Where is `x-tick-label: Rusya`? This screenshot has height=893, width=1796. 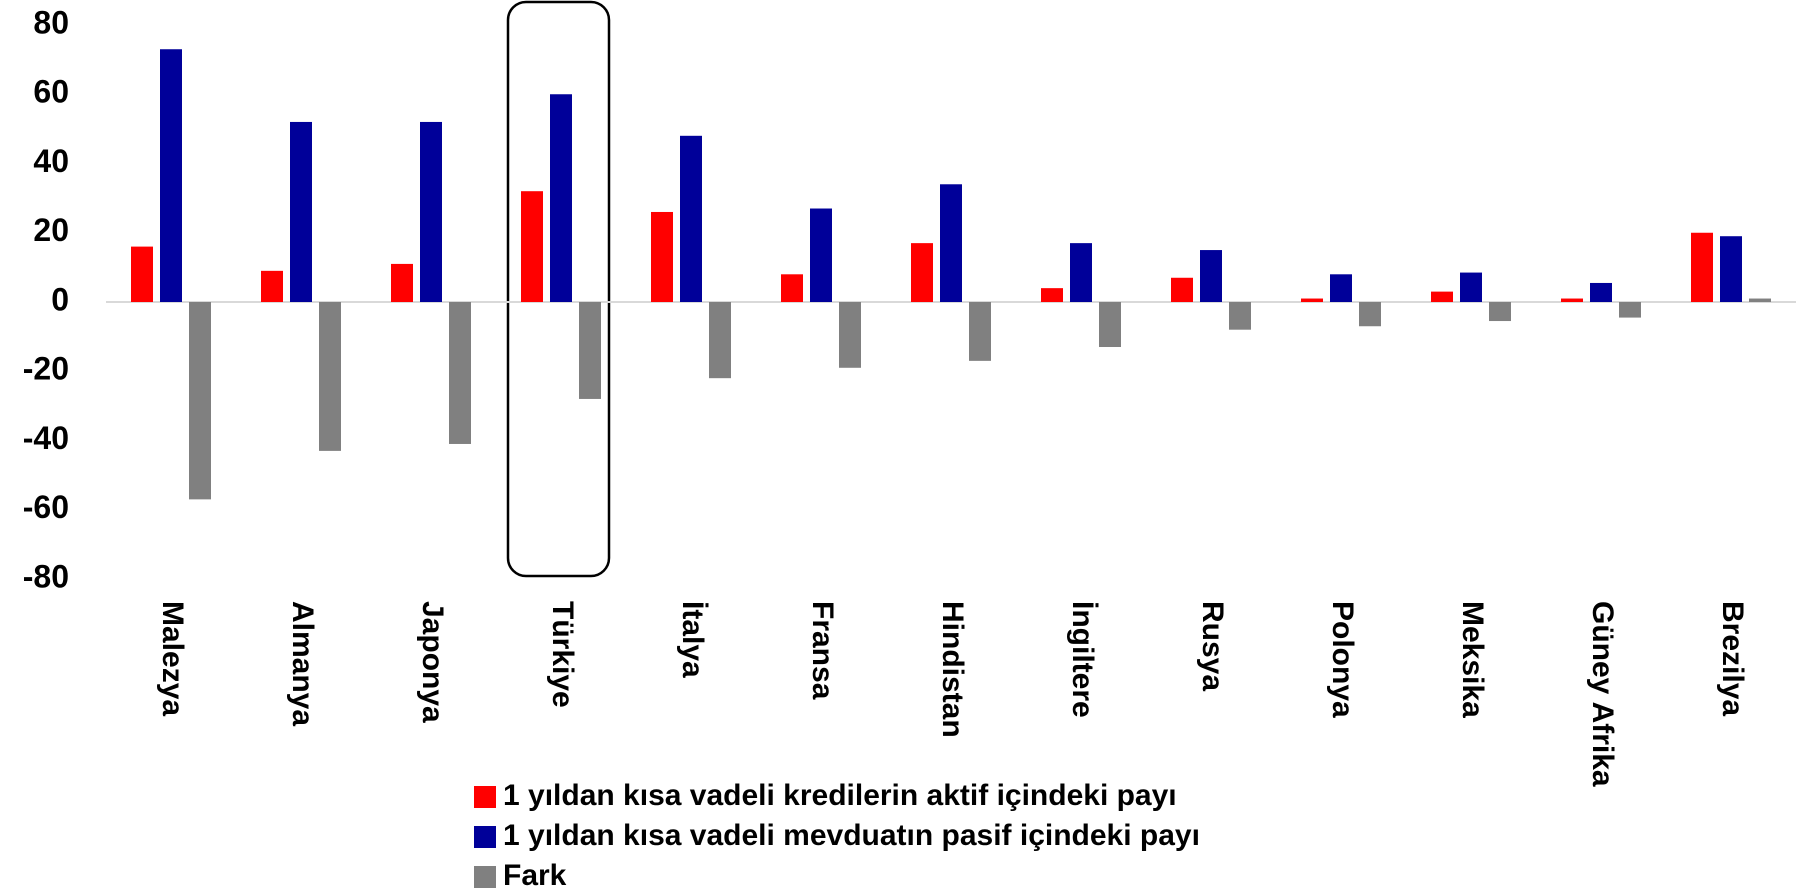
x-tick-label: Rusya is located at coordinates (1212, 646).